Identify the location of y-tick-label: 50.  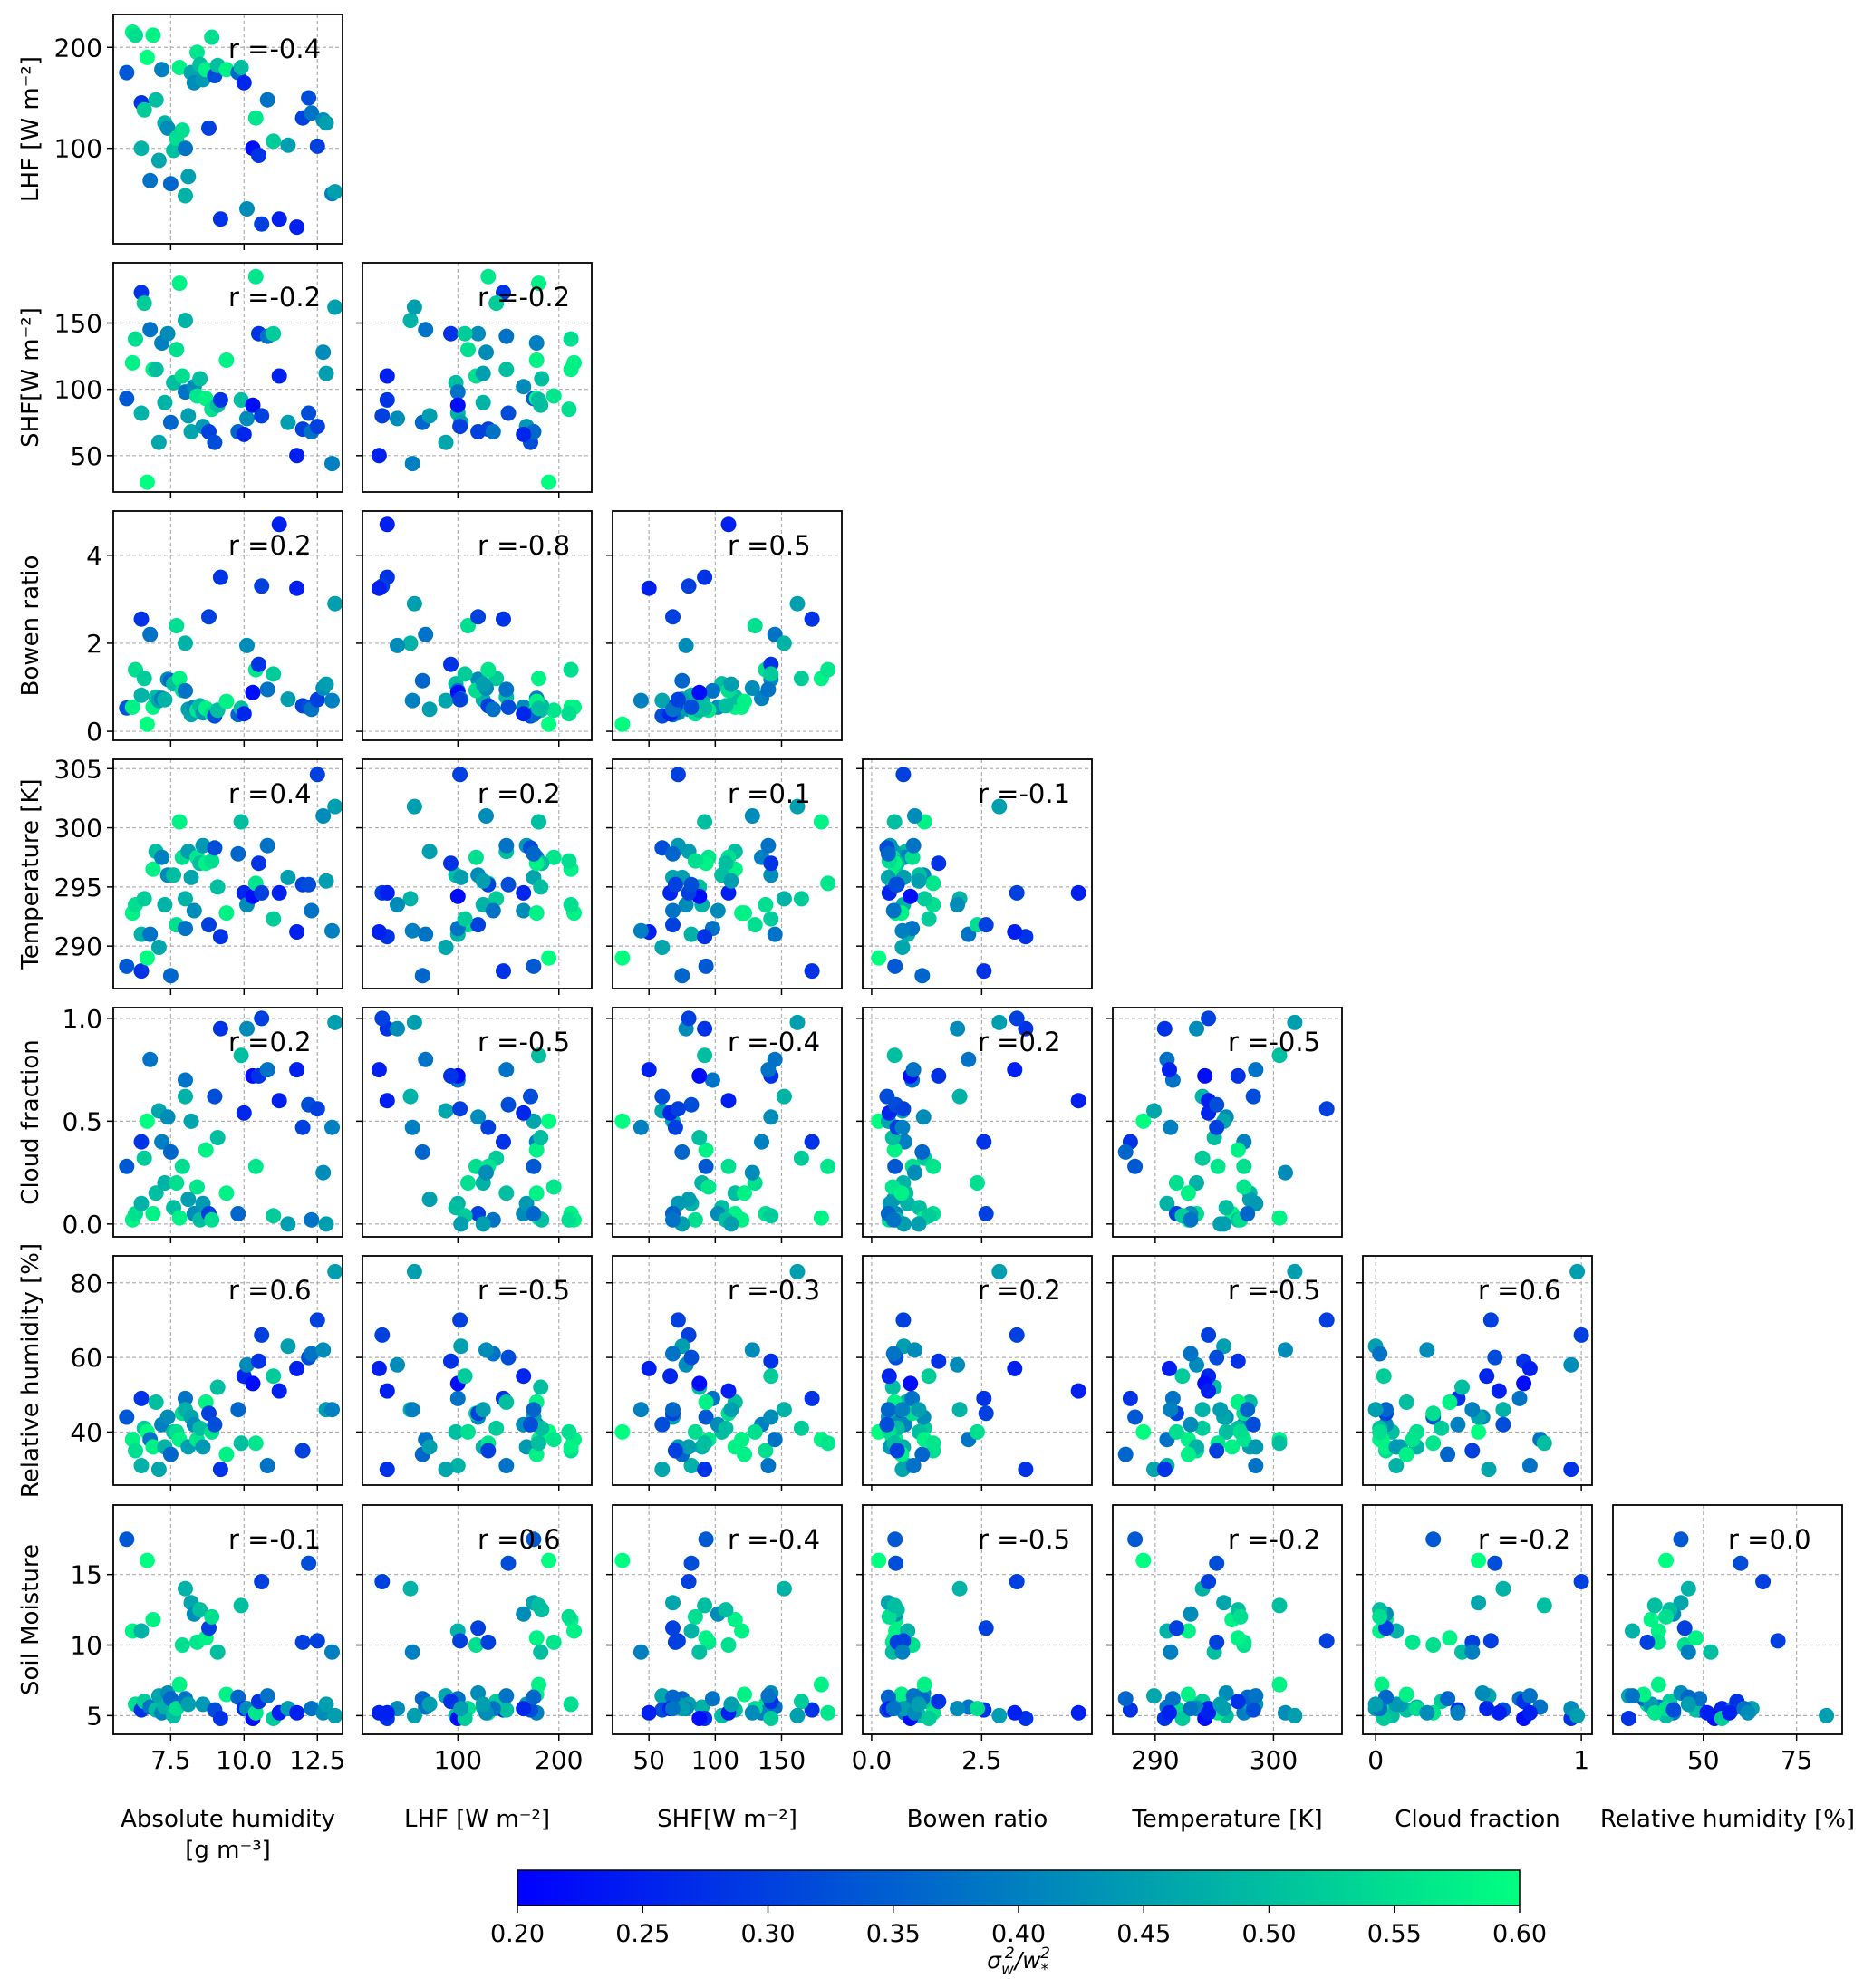
(86, 456).